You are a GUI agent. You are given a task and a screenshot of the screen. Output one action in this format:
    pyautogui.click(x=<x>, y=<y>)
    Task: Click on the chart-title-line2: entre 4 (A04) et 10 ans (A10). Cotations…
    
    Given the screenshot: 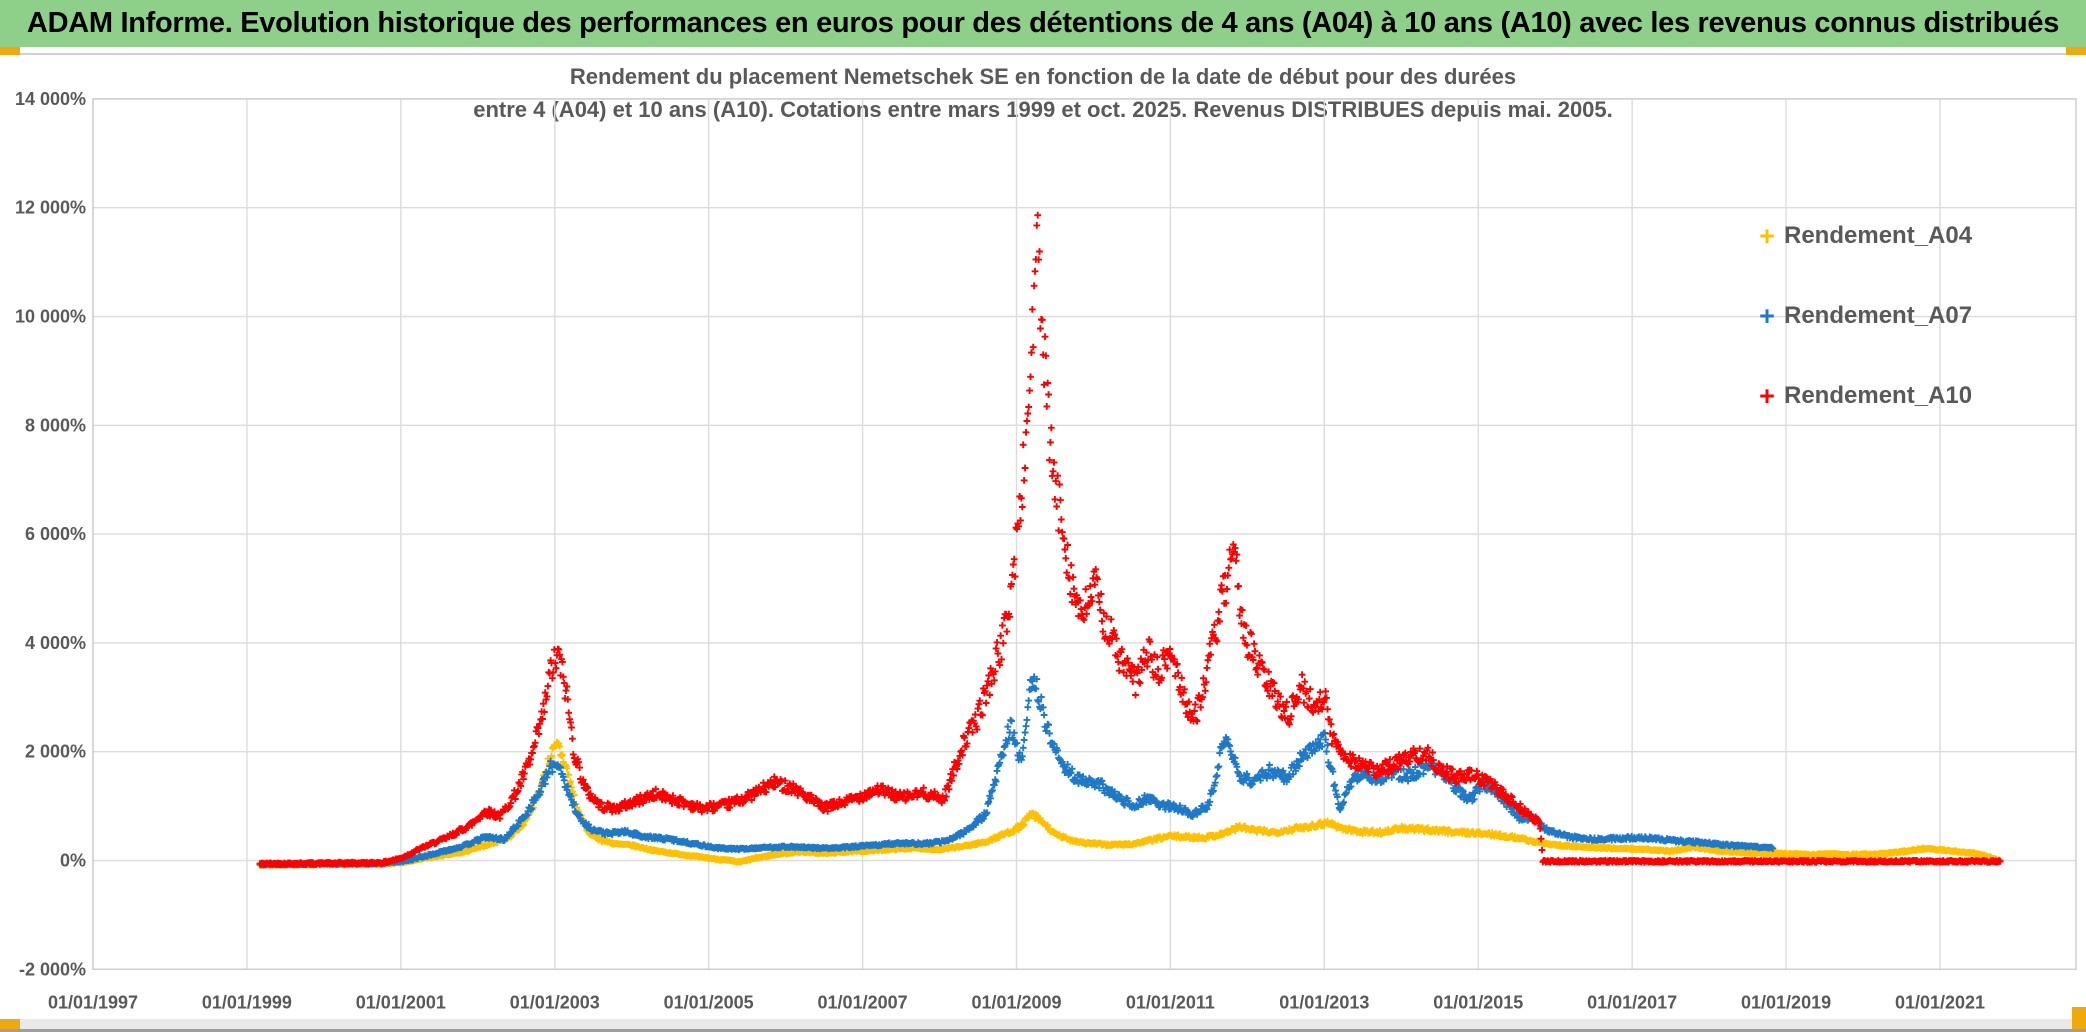 What is the action you would take?
    pyautogui.click(x=1043, y=109)
    